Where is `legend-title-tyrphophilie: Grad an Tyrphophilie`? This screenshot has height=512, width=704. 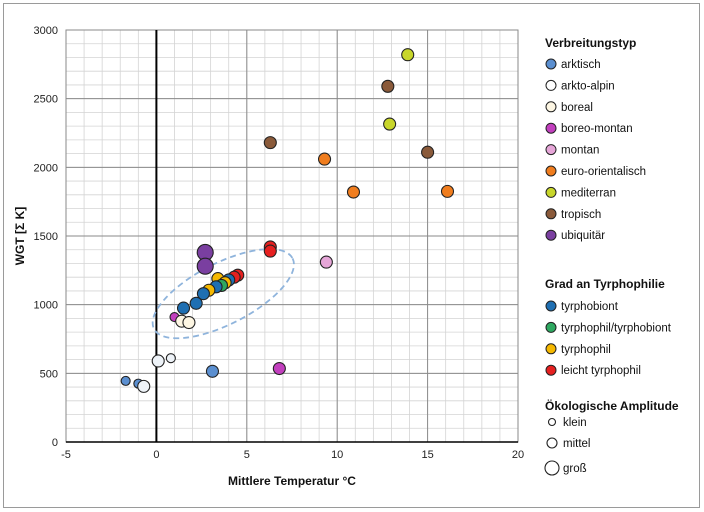
legend-title-tyrphophilie: Grad an Tyrphophilie is located at coordinates (605, 284).